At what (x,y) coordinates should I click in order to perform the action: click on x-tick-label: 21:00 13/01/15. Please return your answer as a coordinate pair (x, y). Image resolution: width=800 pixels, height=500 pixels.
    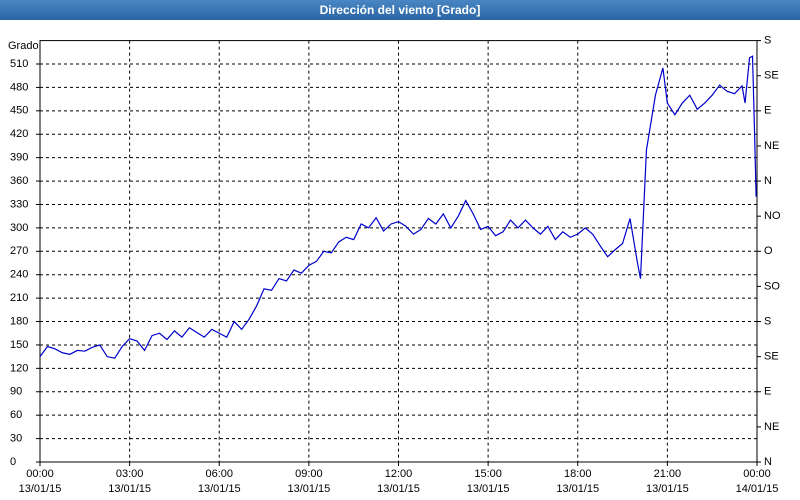
    Looking at the image, I should click on (667, 481).